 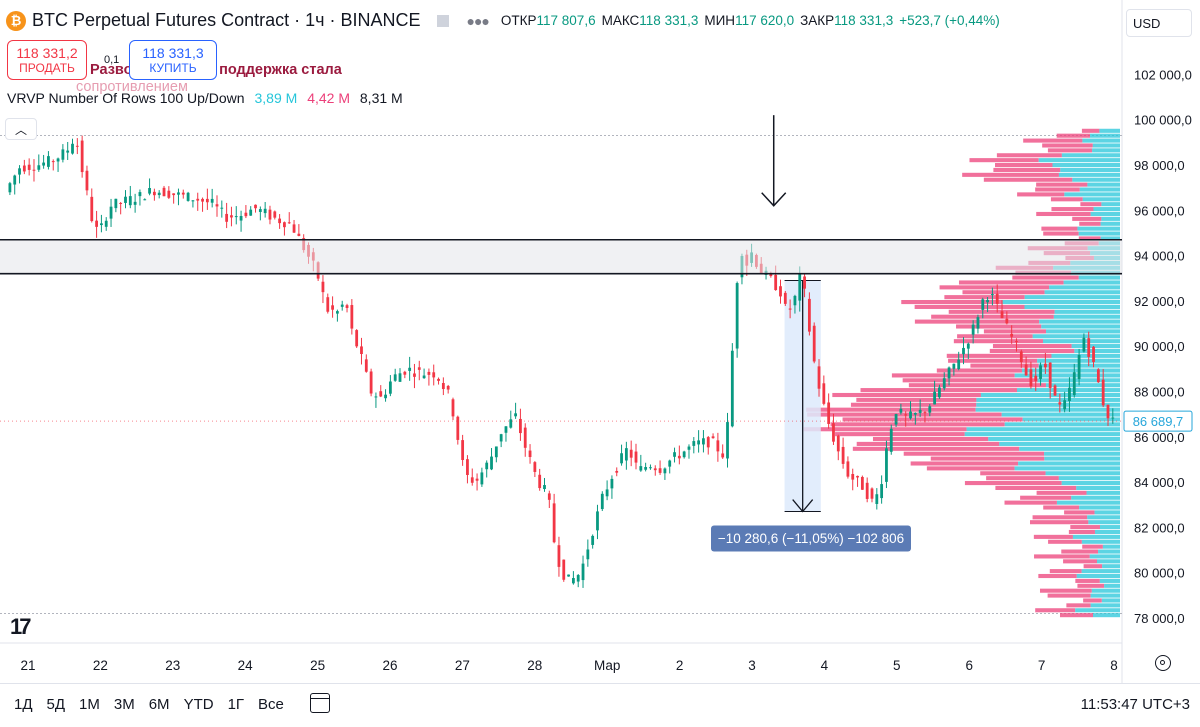 What do you see at coordinates (112, 60) in the screenshot?
I see `spread-value: 0,1` at bounding box center [112, 60].